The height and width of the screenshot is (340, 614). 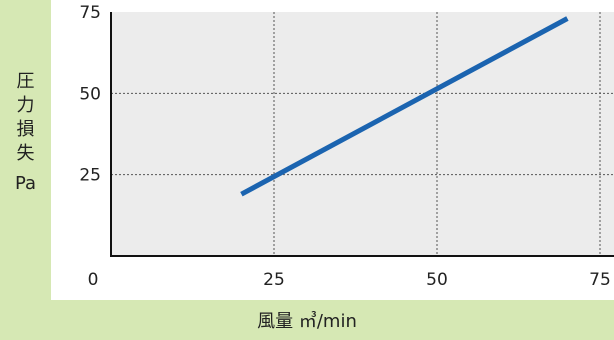 I want to click on x-tick-label-25: 25, so click(x=274, y=280).